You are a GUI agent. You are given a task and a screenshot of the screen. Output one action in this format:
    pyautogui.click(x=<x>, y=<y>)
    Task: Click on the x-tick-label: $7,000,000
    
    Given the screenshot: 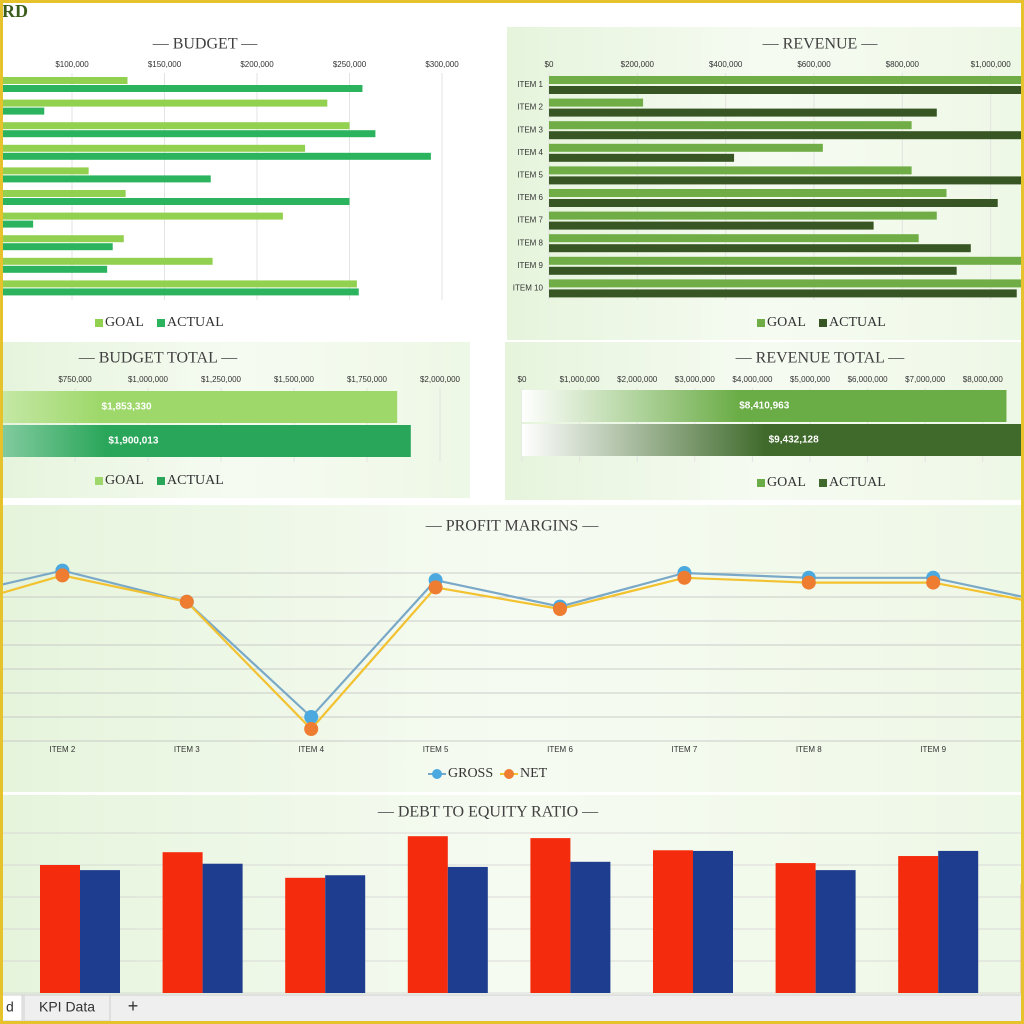 What is the action you would take?
    pyautogui.click(x=925, y=379)
    